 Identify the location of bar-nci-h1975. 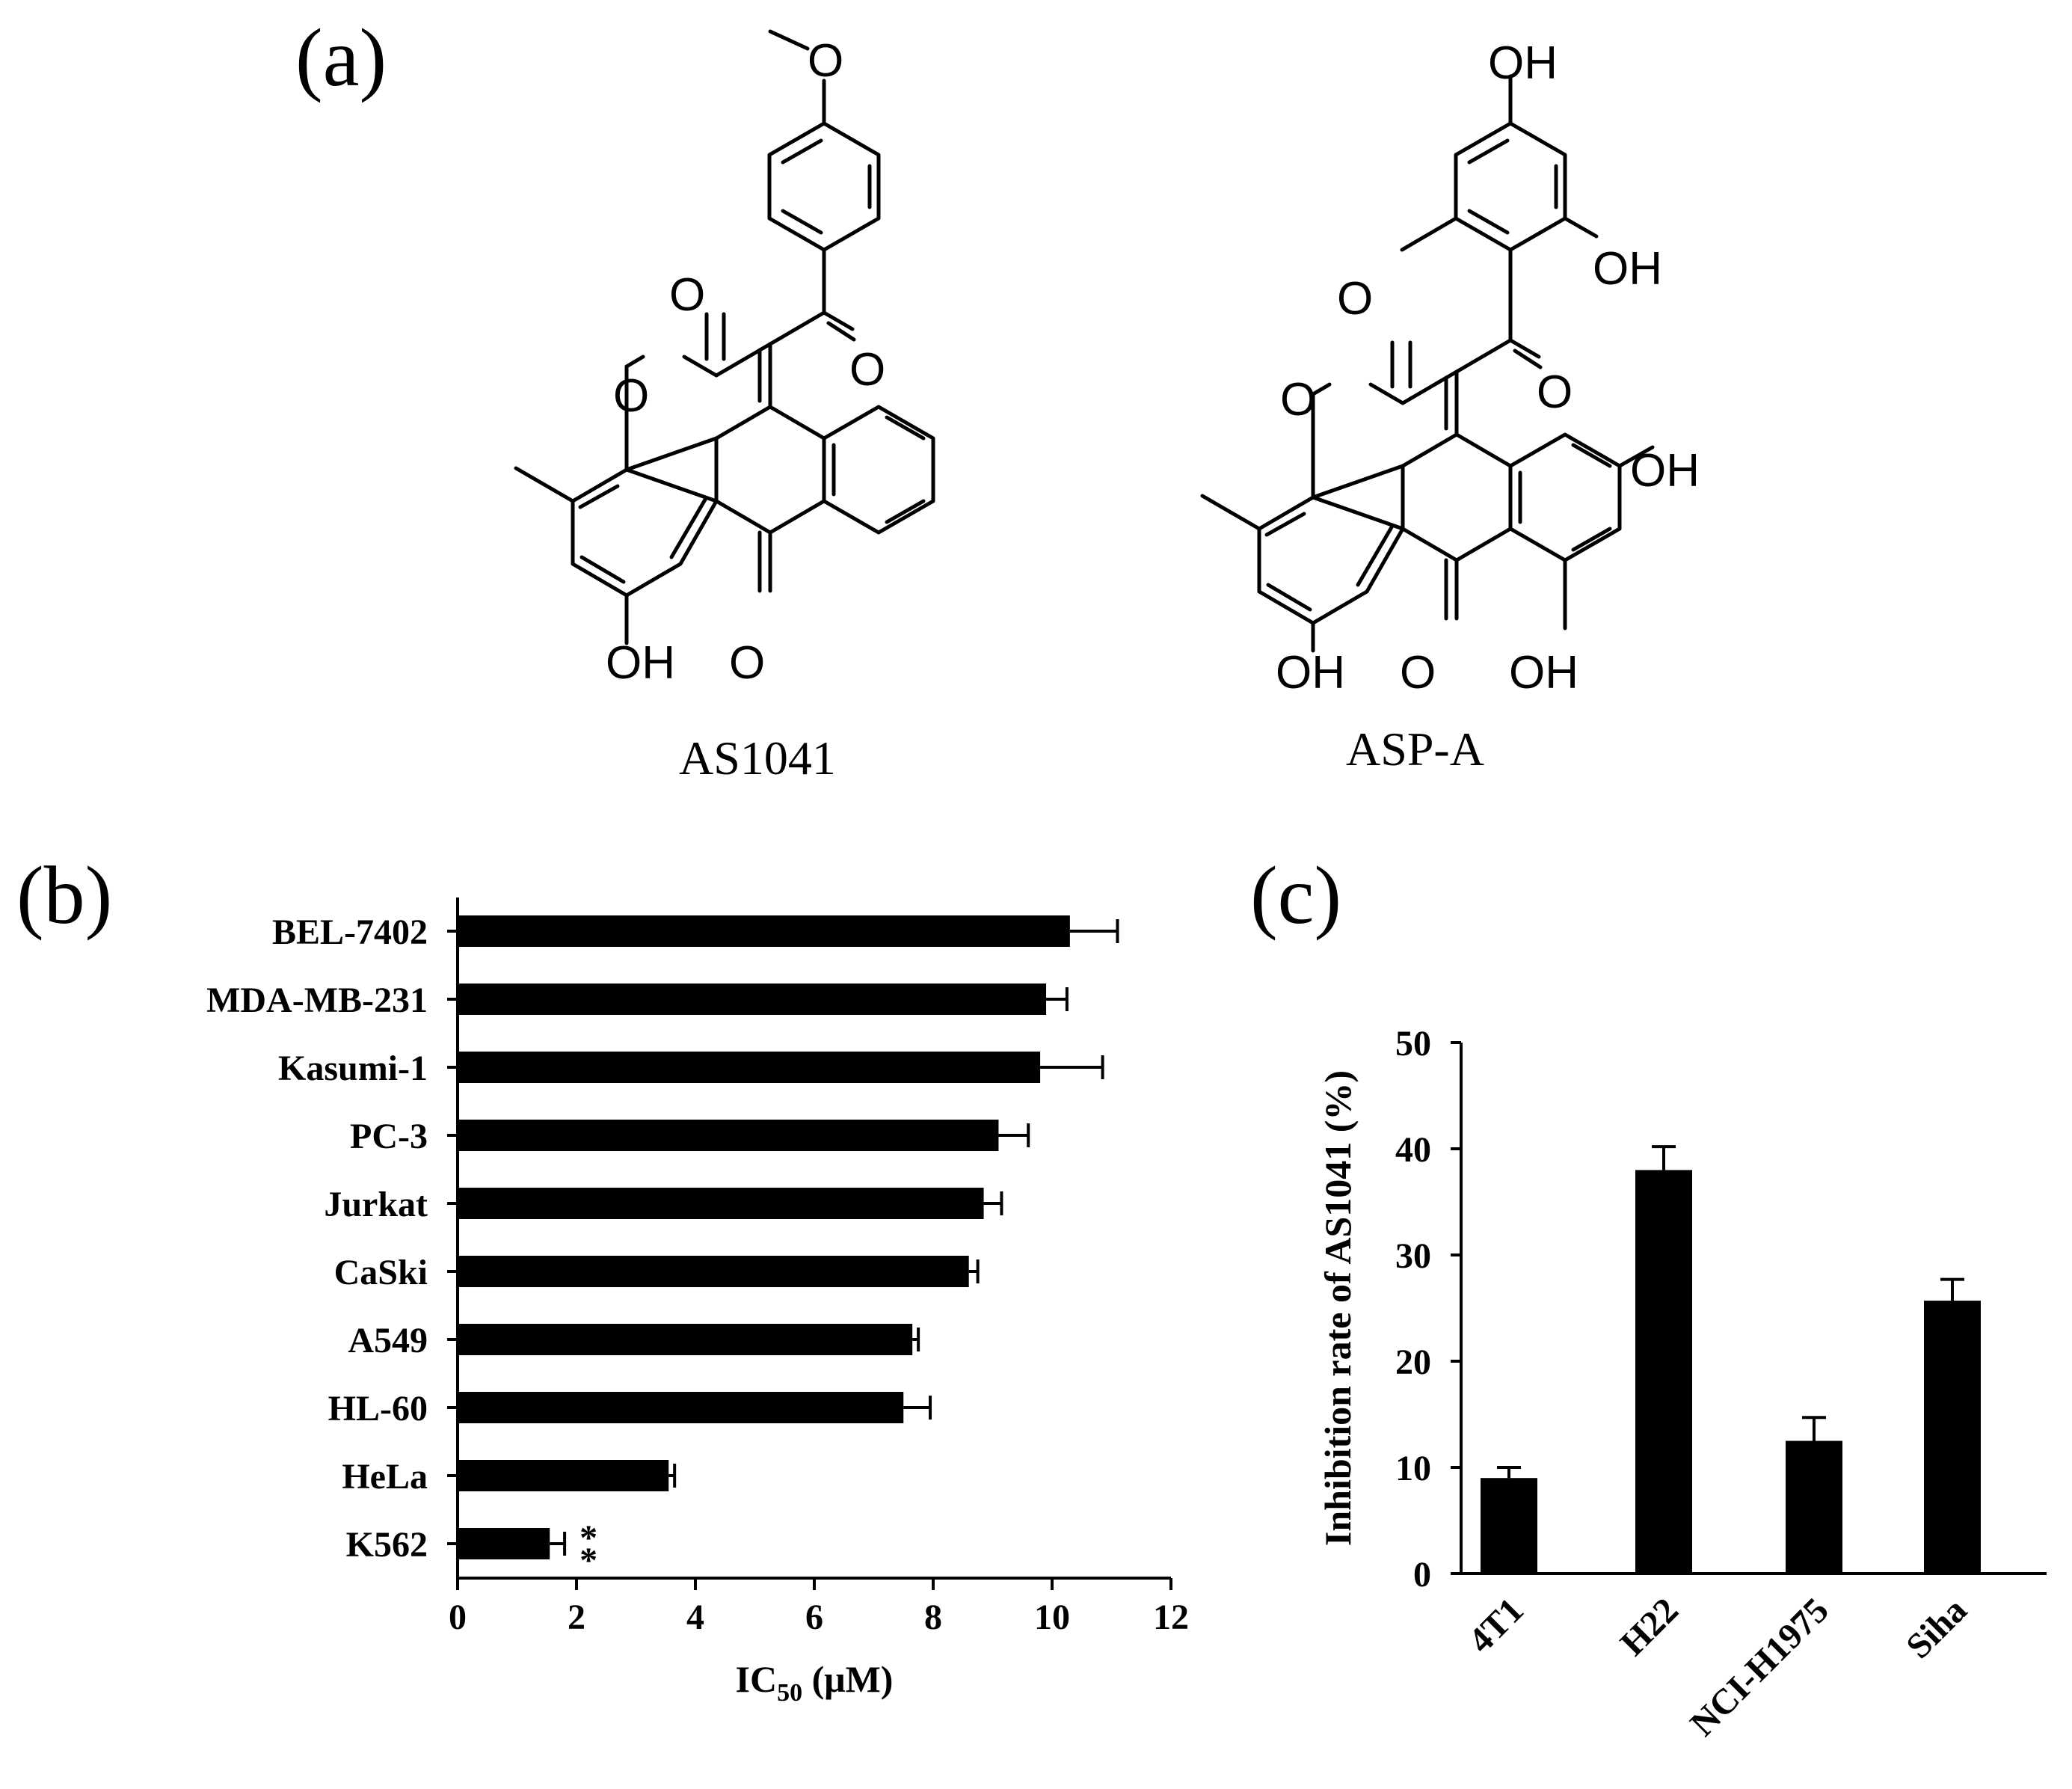
(1814, 1507).